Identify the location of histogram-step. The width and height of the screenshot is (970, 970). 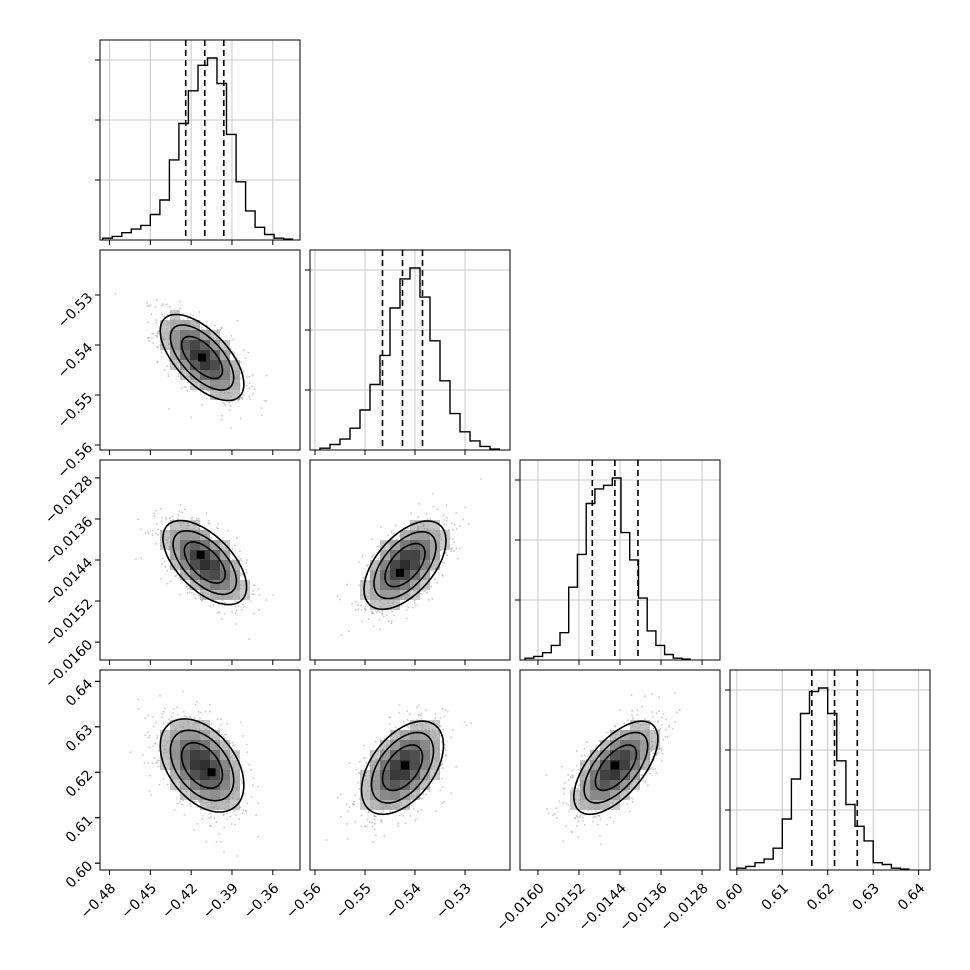
(823, 778).